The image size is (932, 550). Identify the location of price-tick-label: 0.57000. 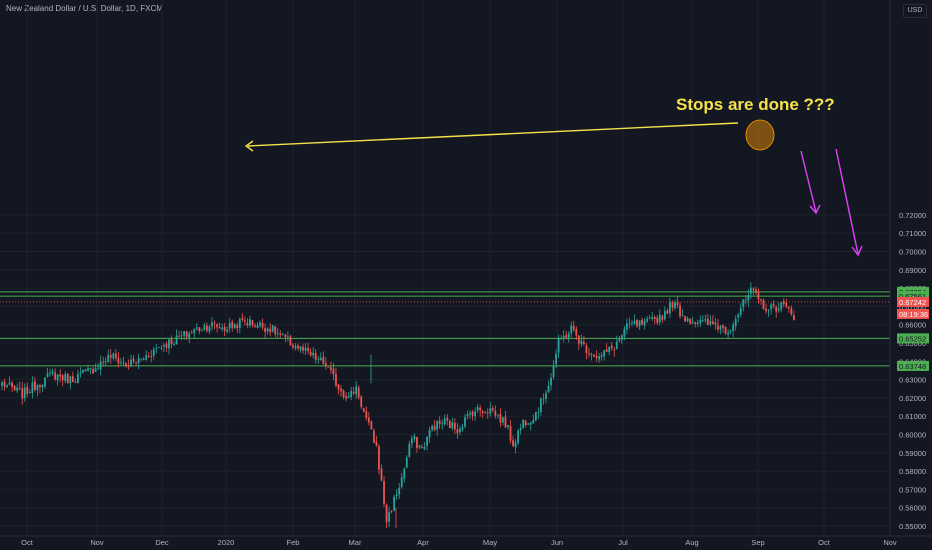
(912, 489).